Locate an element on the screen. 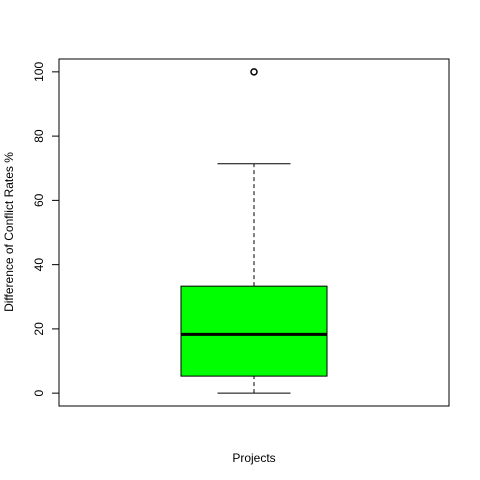  y-tick-label: 100 is located at coordinates (39, 72).